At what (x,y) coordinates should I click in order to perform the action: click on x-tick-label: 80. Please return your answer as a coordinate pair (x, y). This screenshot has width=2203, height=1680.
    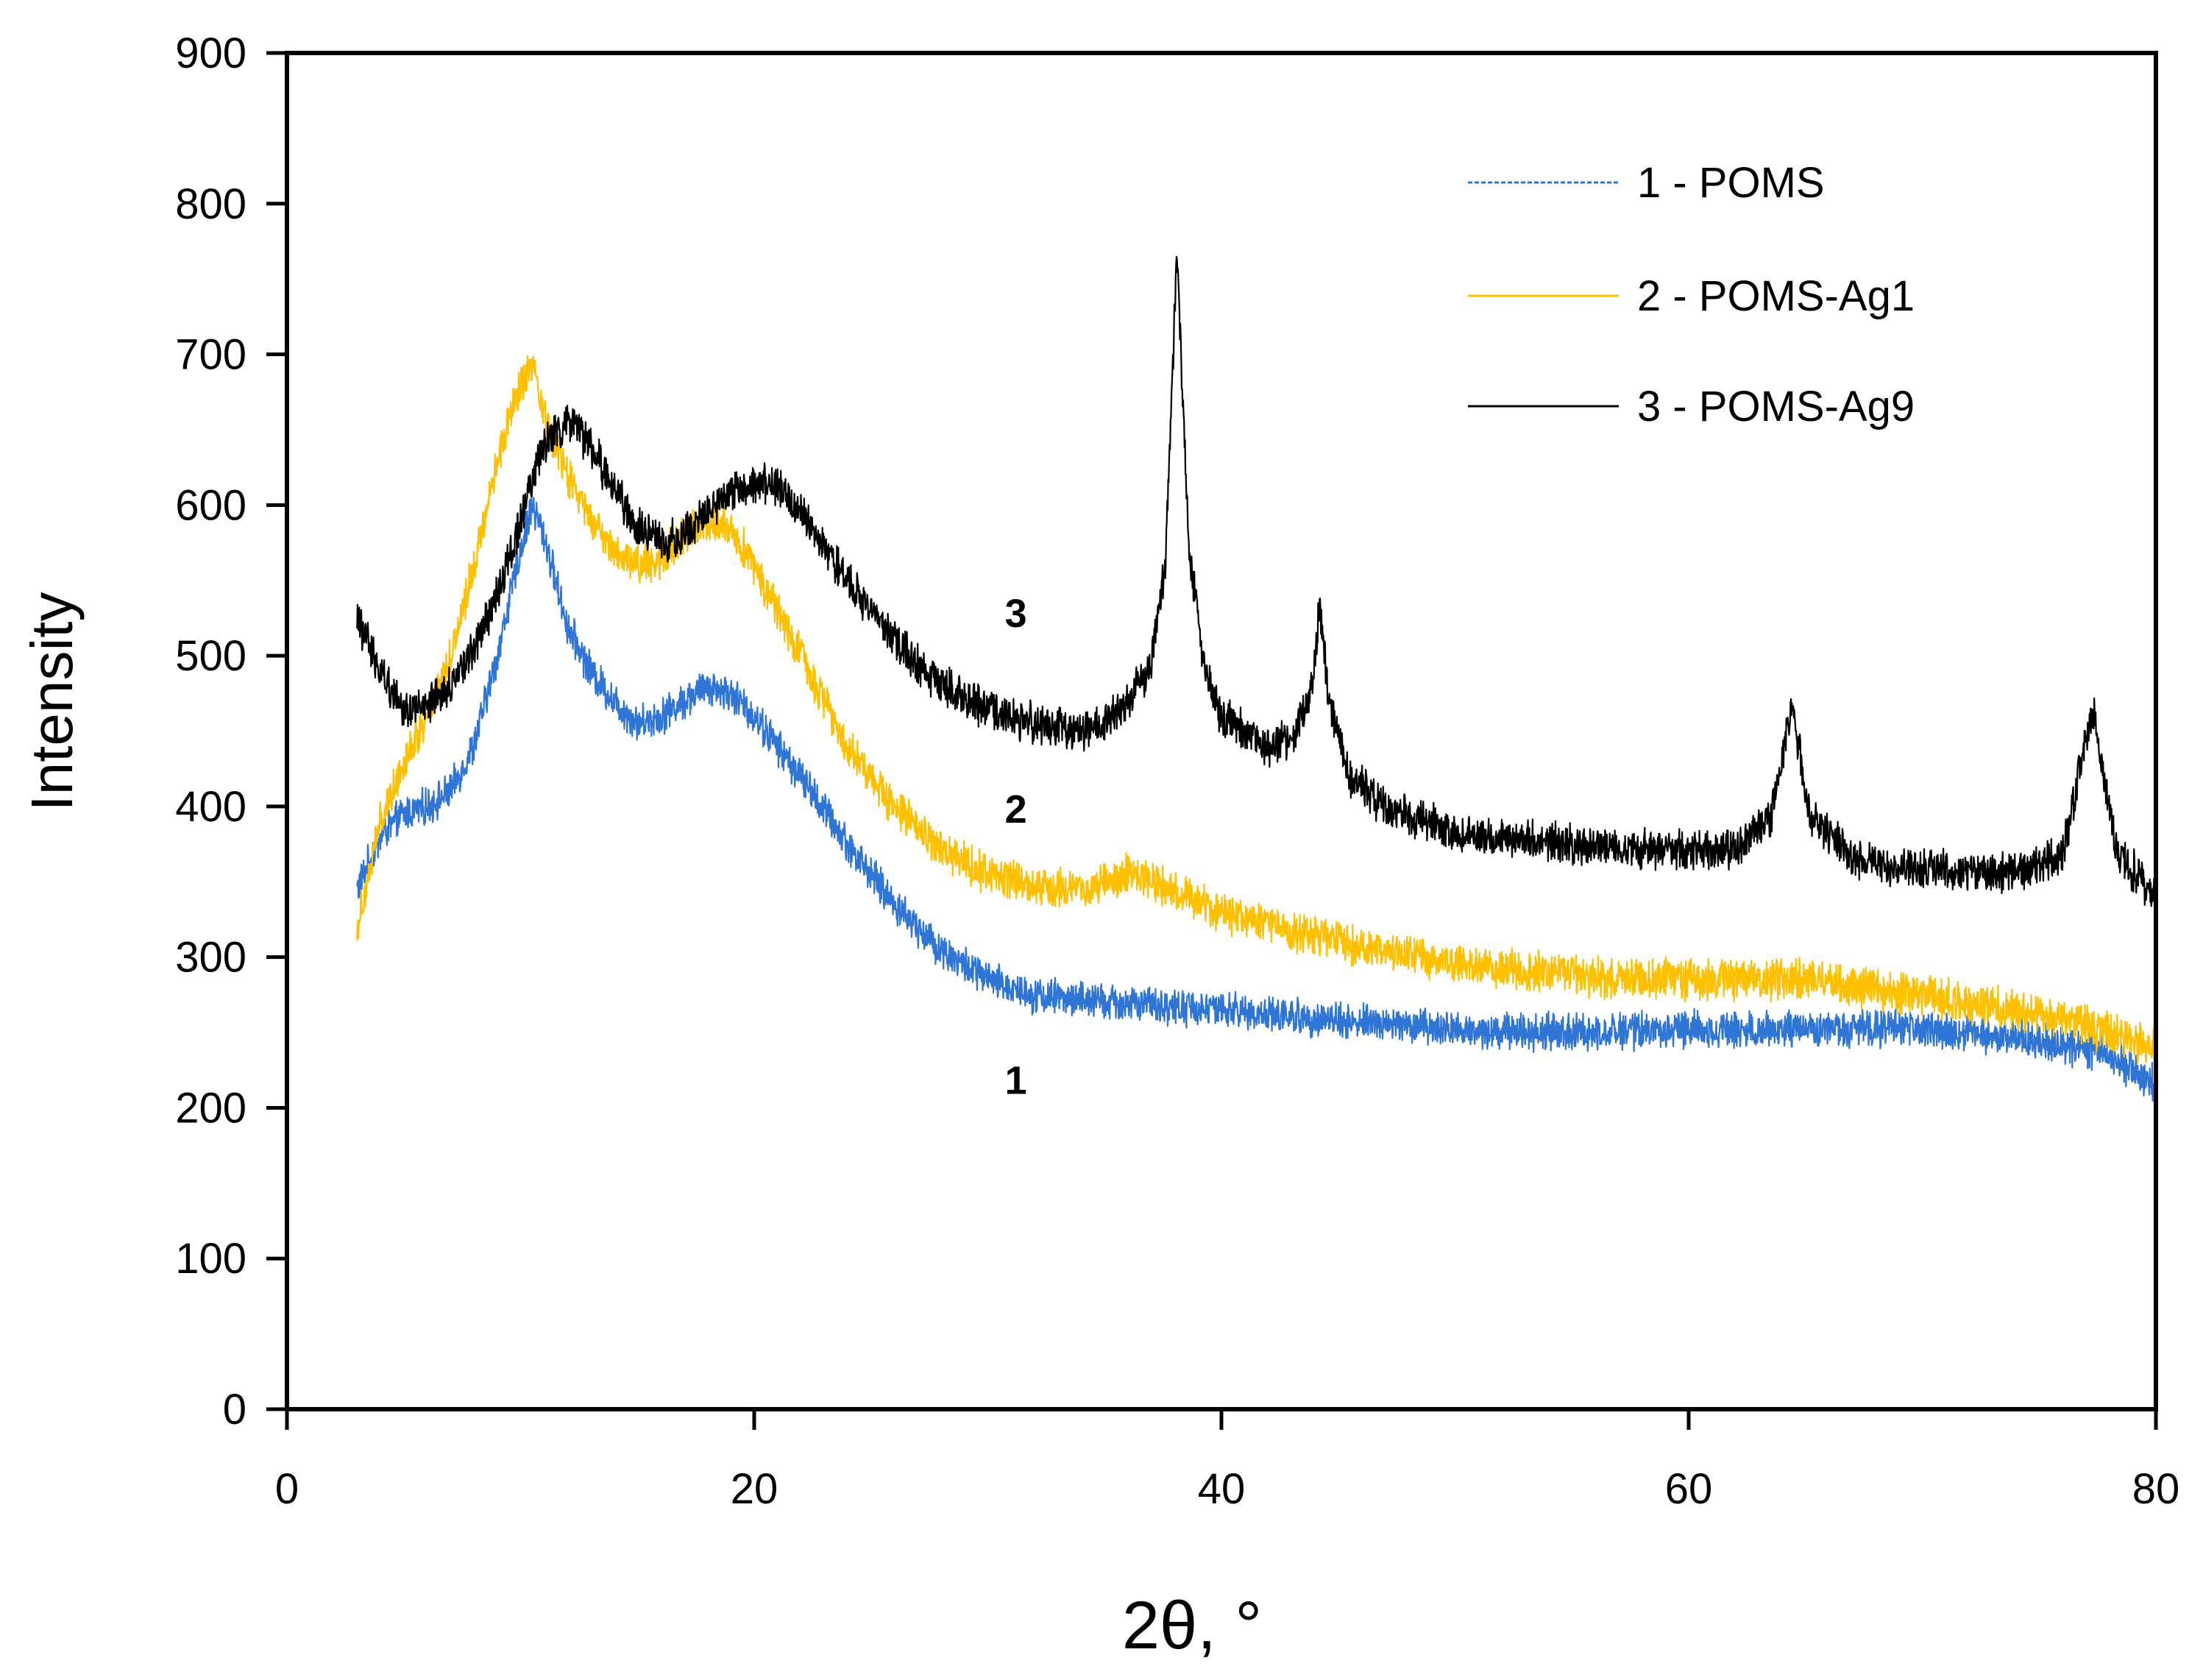
    Looking at the image, I should click on (2156, 1489).